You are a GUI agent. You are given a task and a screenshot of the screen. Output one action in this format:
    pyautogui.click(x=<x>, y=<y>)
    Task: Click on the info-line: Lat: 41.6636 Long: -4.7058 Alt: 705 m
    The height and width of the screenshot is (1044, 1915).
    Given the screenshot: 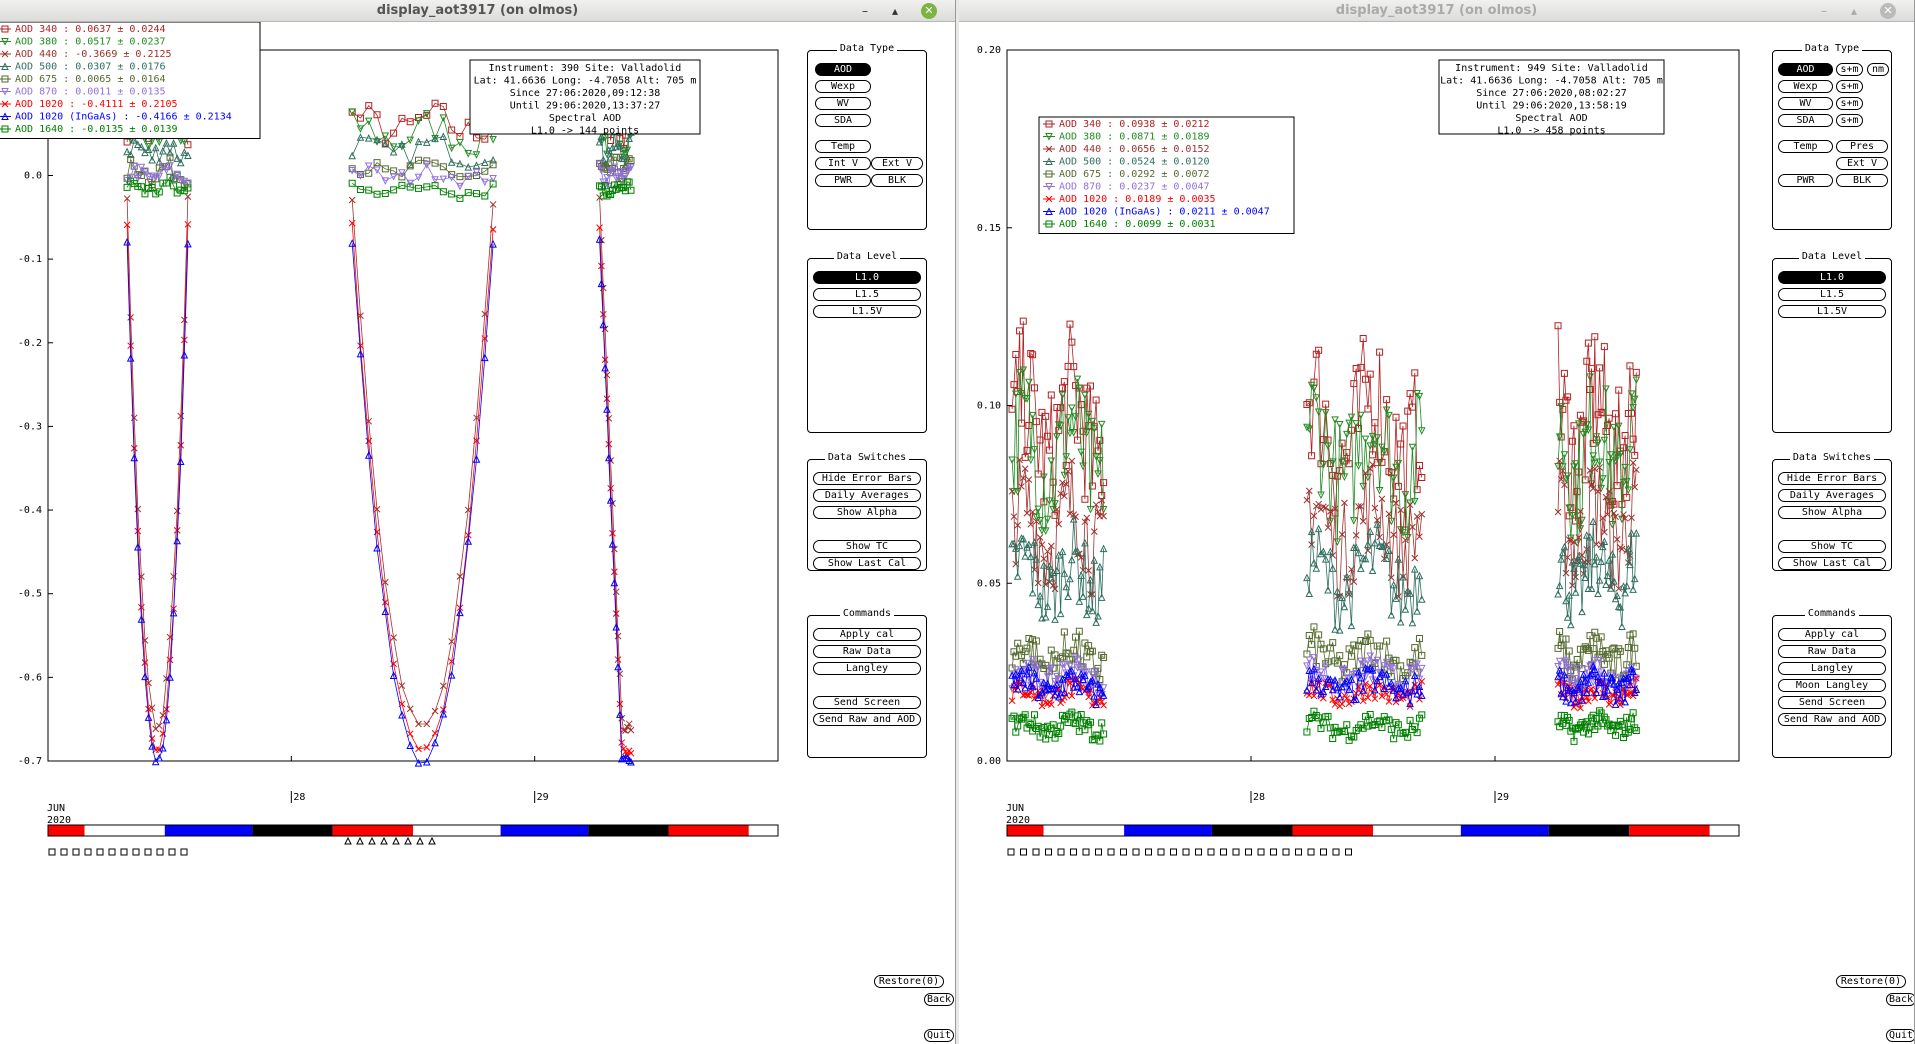 What is the action you would take?
    pyautogui.click(x=1551, y=81)
    